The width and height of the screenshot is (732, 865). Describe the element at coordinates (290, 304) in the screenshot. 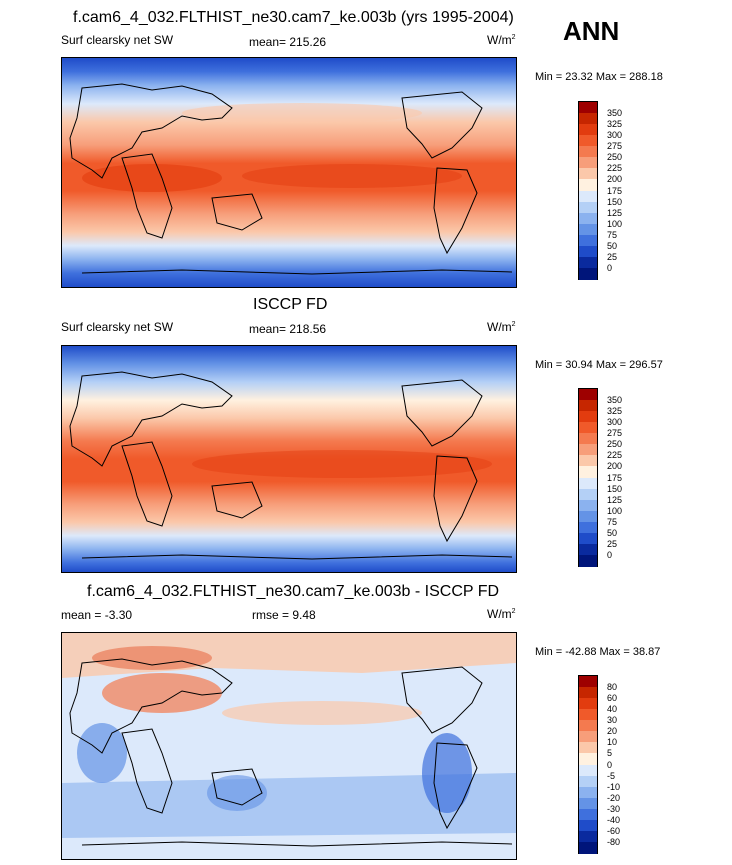

I see `panel2-title: ISCCP FD` at that location.